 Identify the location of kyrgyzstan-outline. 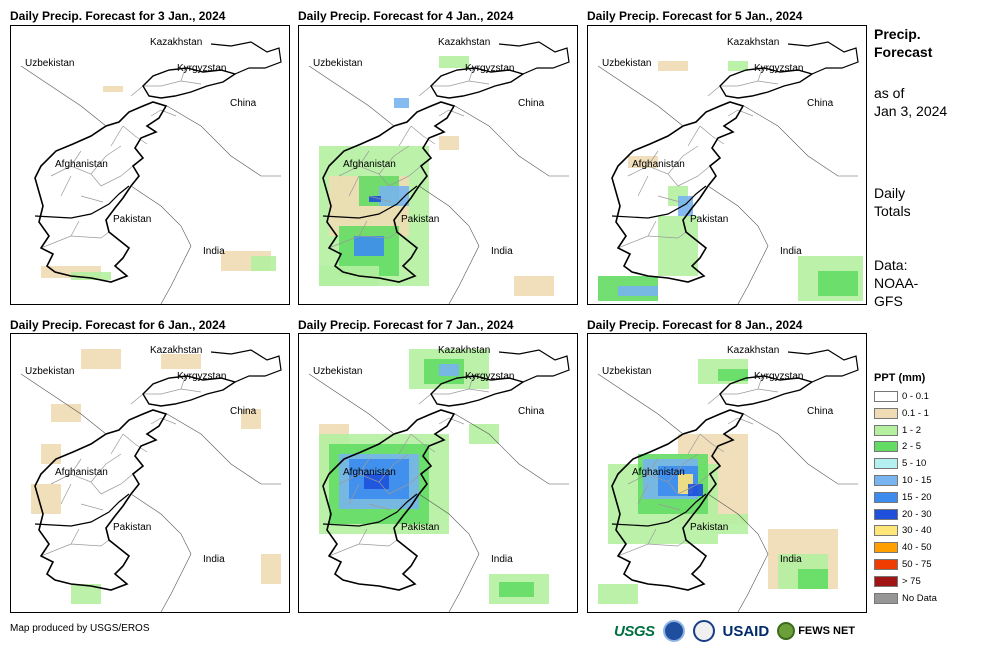
(189, 391).